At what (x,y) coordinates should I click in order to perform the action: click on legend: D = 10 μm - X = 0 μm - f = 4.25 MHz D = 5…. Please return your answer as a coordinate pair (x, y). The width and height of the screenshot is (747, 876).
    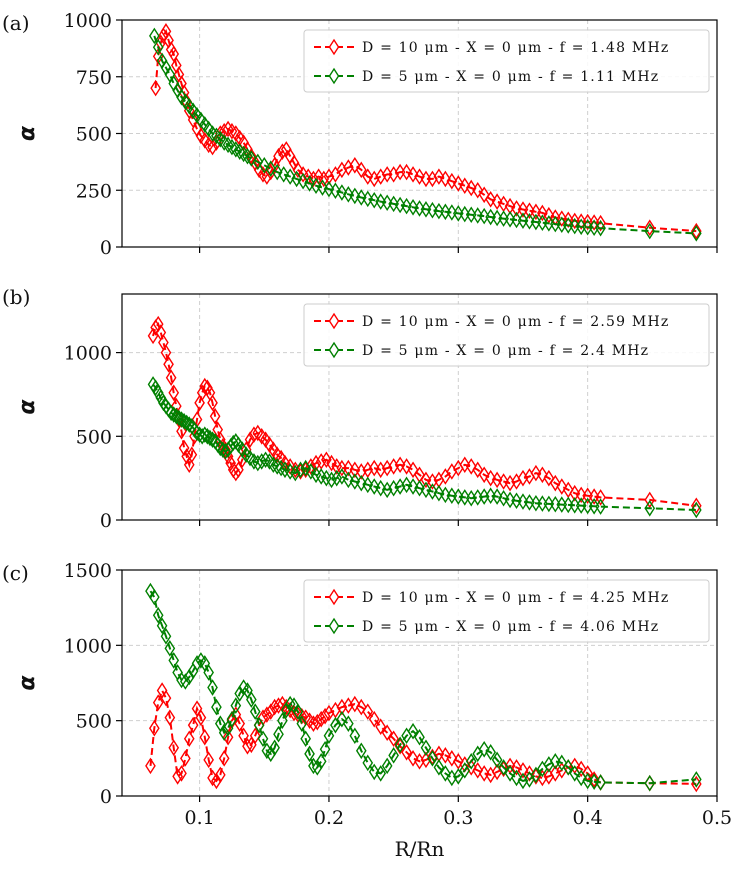
    Looking at the image, I should click on (506, 611).